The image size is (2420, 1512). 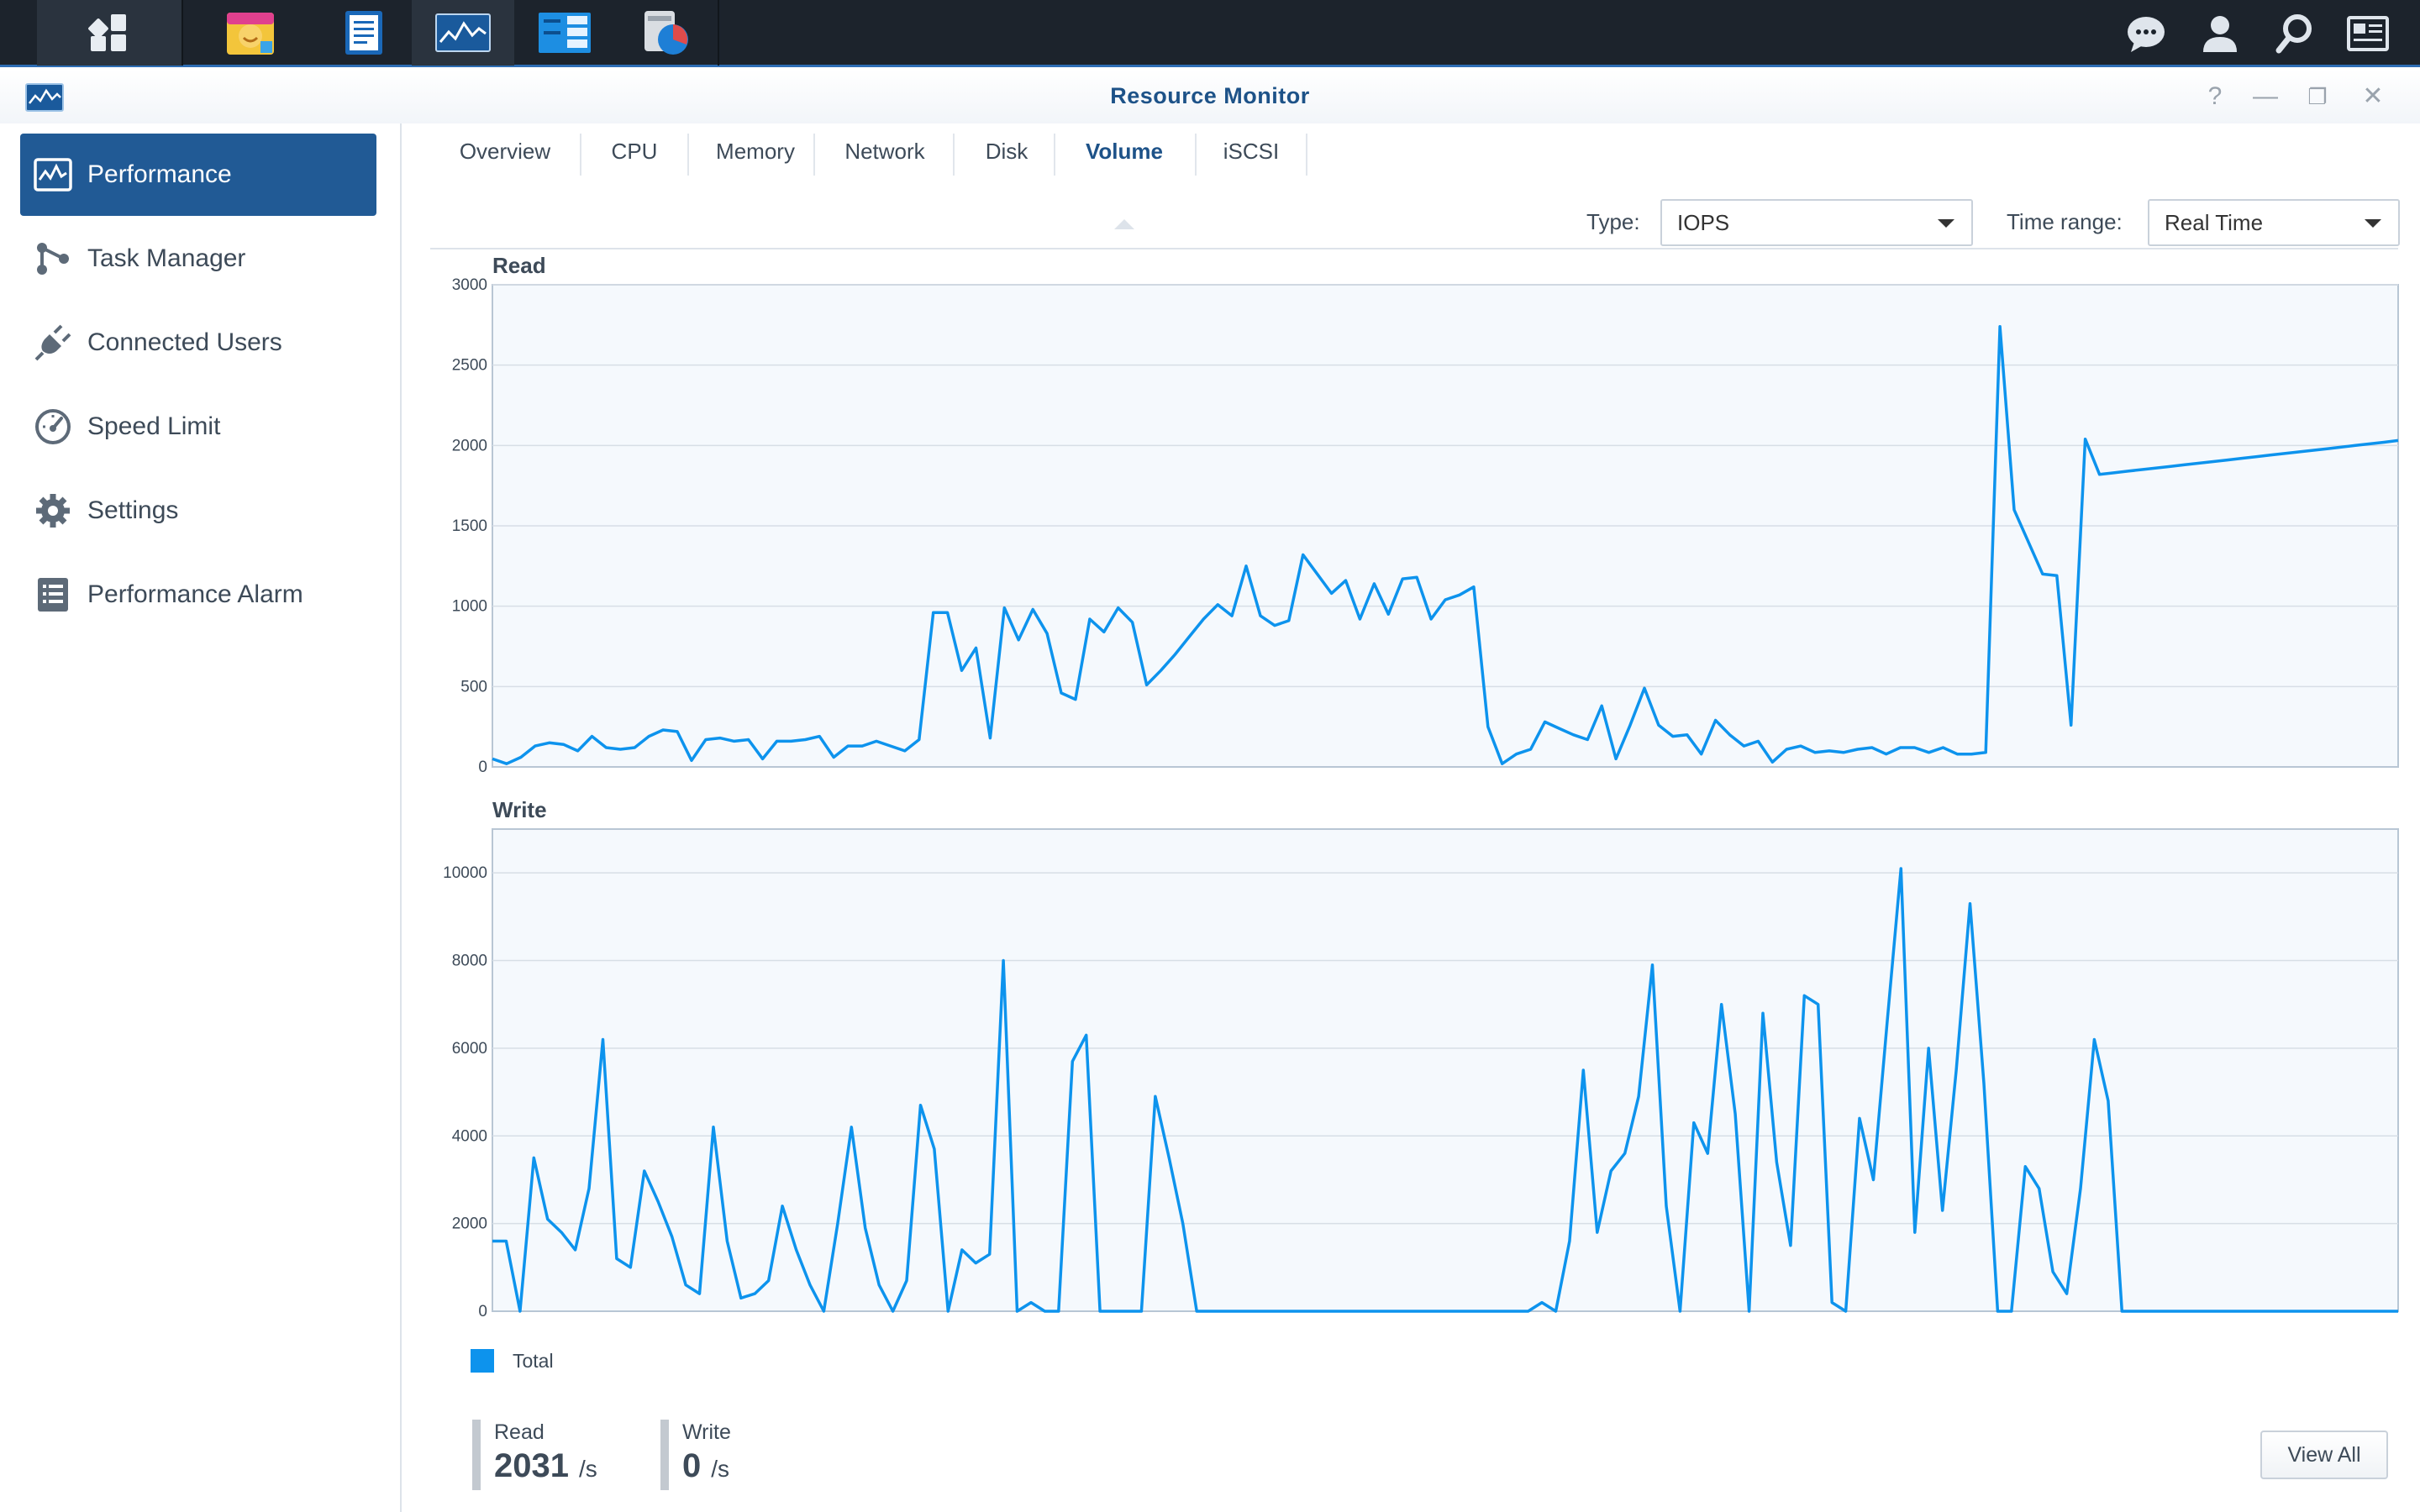 What do you see at coordinates (465, 873) in the screenshot?
I see `y-tick-label: 10000` at bounding box center [465, 873].